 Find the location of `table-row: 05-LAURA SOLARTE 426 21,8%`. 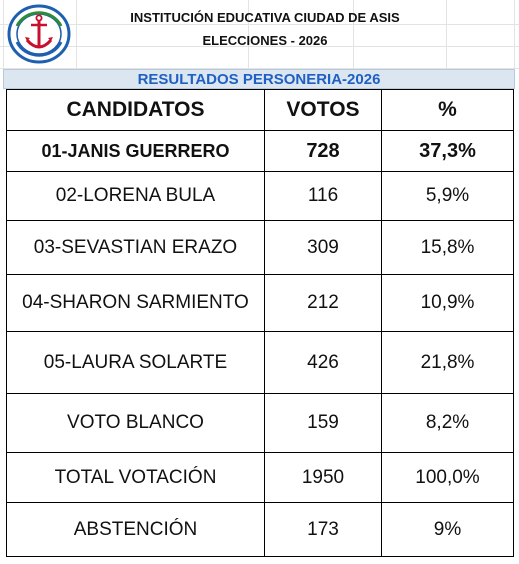

table-row: 05-LAURA SOLARTE 426 21,8% is located at coordinates (260, 362).